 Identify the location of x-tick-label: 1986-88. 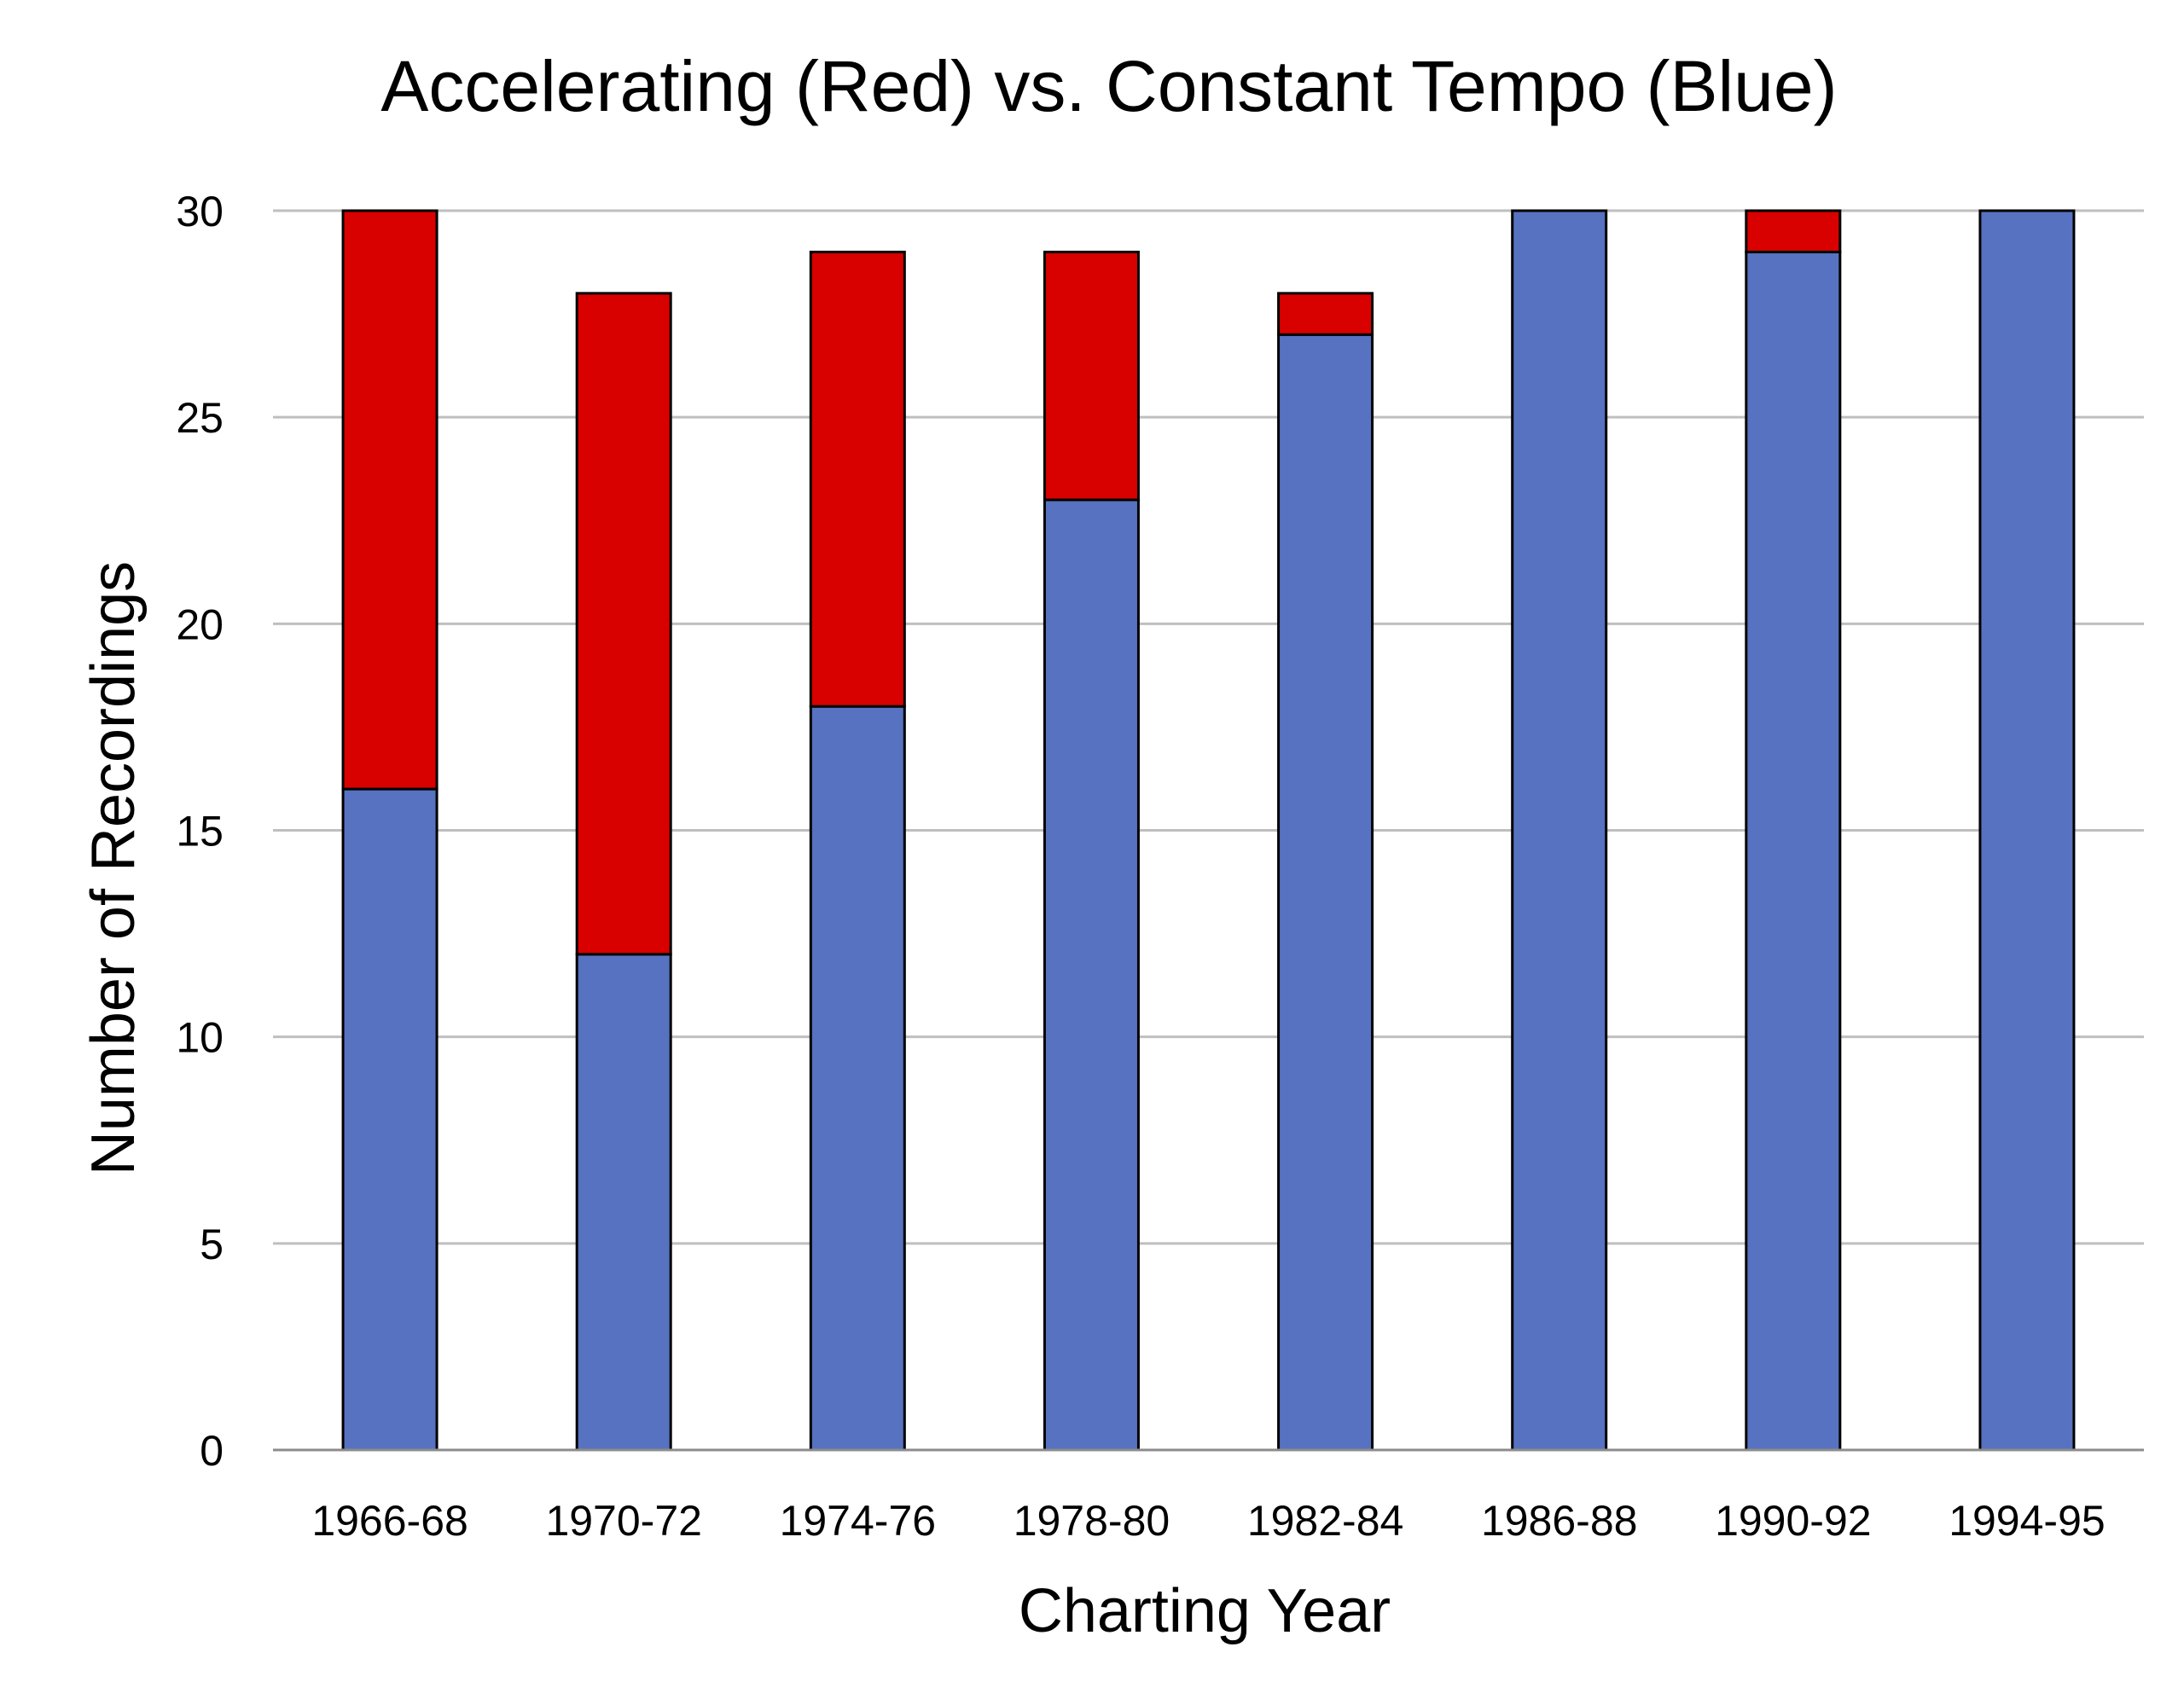
(1559, 1521).